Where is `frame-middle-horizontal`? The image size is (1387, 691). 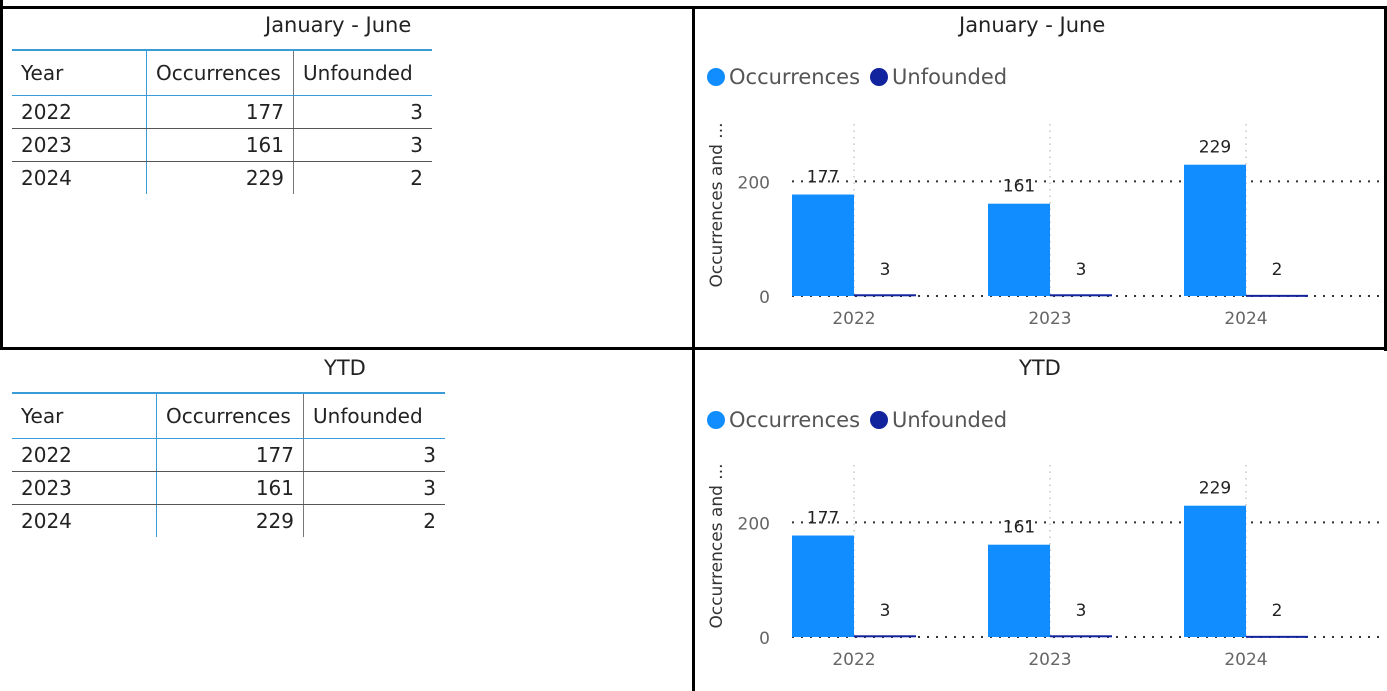
frame-middle-horizontal is located at coordinates (693, 348).